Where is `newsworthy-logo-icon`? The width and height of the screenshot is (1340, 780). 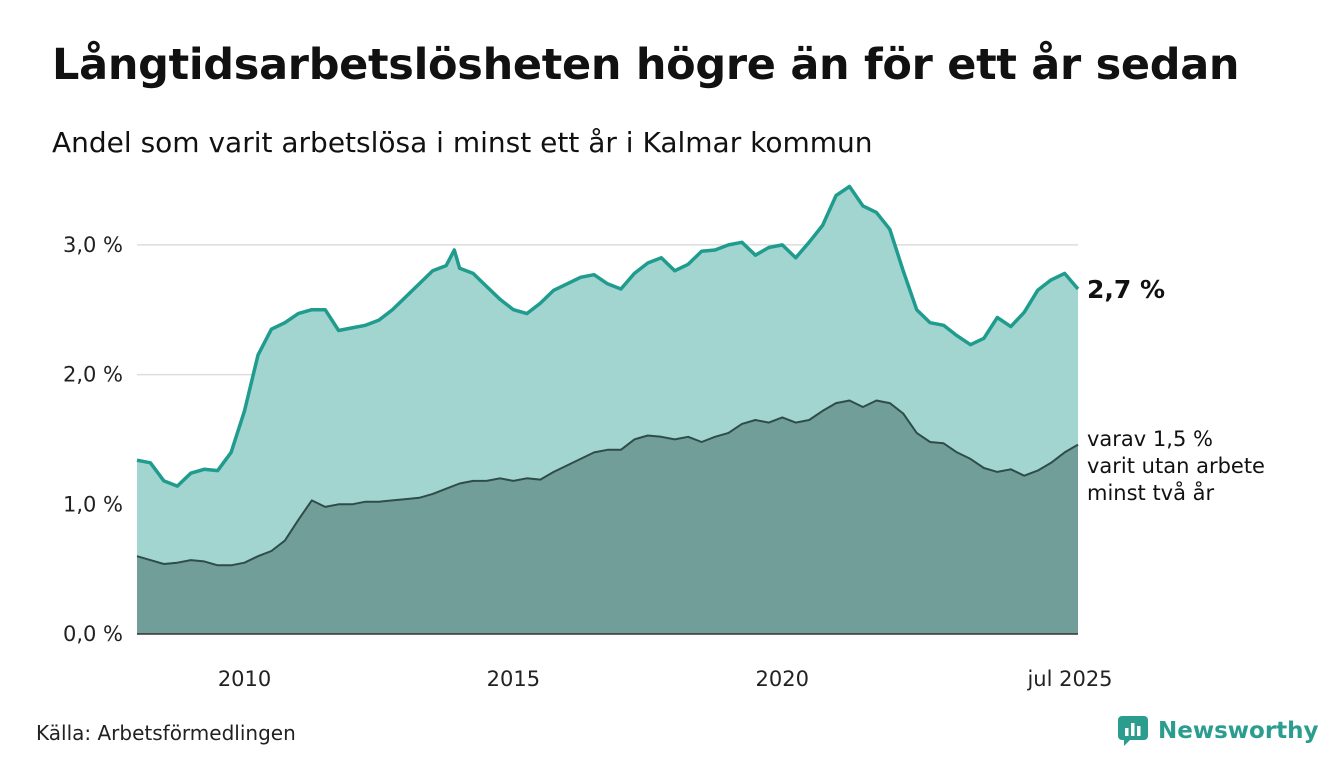
newsworthy-logo-icon is located at coordinates (1133, 731).